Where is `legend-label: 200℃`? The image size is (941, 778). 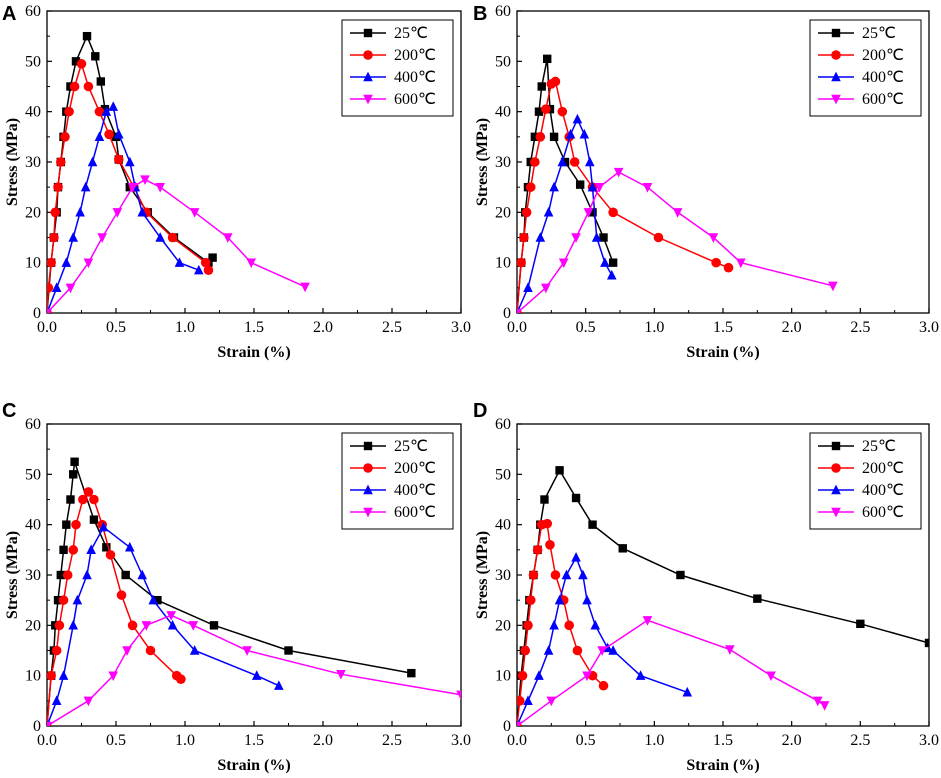 legend-label: 200℃ is located at coordinates (415, 55).